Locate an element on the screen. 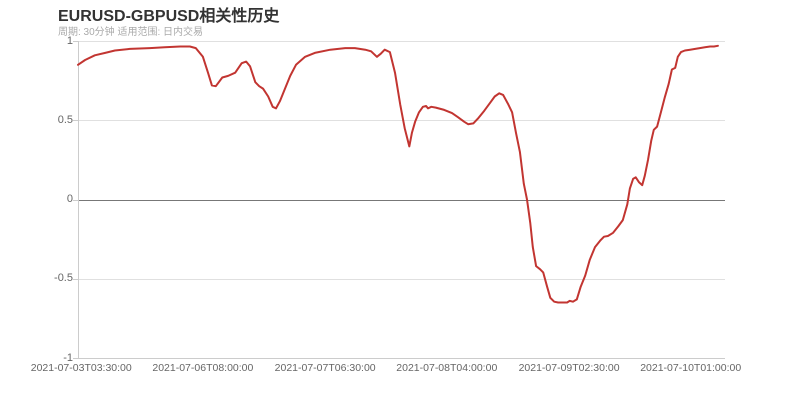 This screenshot has height=400, width=800. chart-subtitle: 周期: 30分钟 适用范围: 日内交易 is located at coordinates (131, 32).